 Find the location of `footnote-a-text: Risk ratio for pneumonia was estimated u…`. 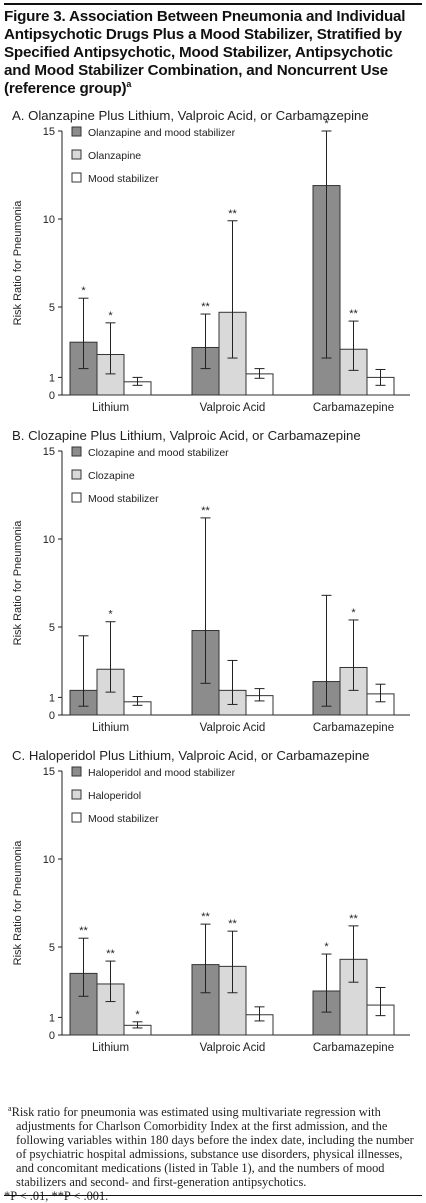

footnote-a-text: Risk ratio for pneumonia was estimated u… is located at coordinates (212, 1147).